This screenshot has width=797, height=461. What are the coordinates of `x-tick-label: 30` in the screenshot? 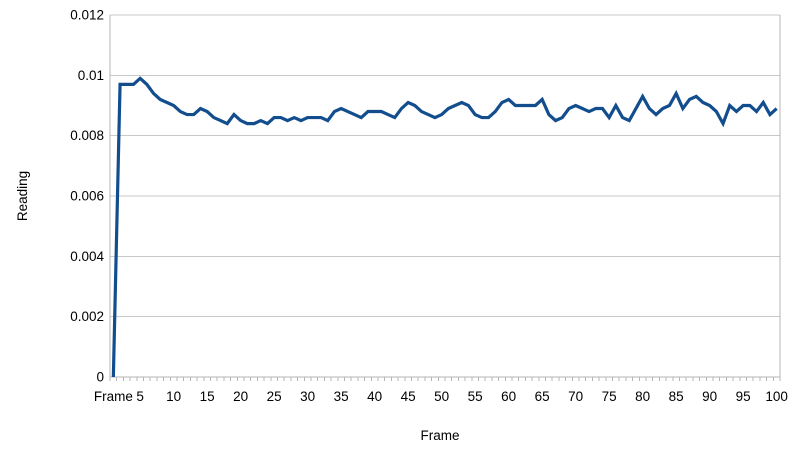 It's located at (307, 396).